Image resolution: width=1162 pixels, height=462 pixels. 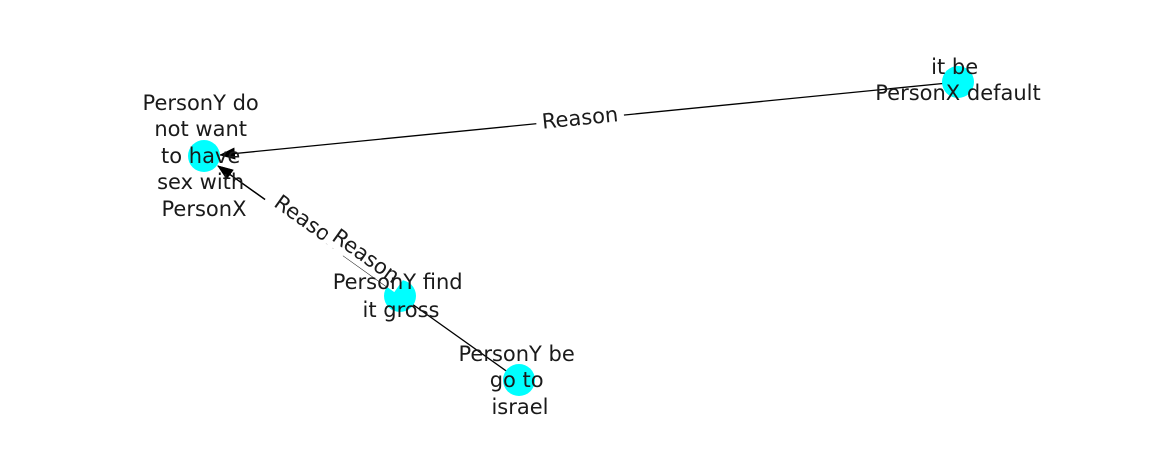 What do you see at coordinates (443, 196) in the screenshot?
I see `edge-labels-layer: Reason Reason Reason` at bounding box center [443, 196].